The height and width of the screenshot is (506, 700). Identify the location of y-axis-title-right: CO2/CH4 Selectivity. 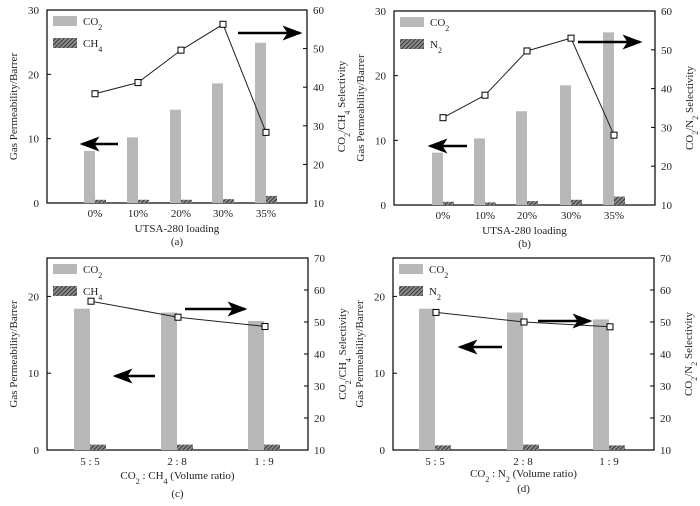
(344, 106).